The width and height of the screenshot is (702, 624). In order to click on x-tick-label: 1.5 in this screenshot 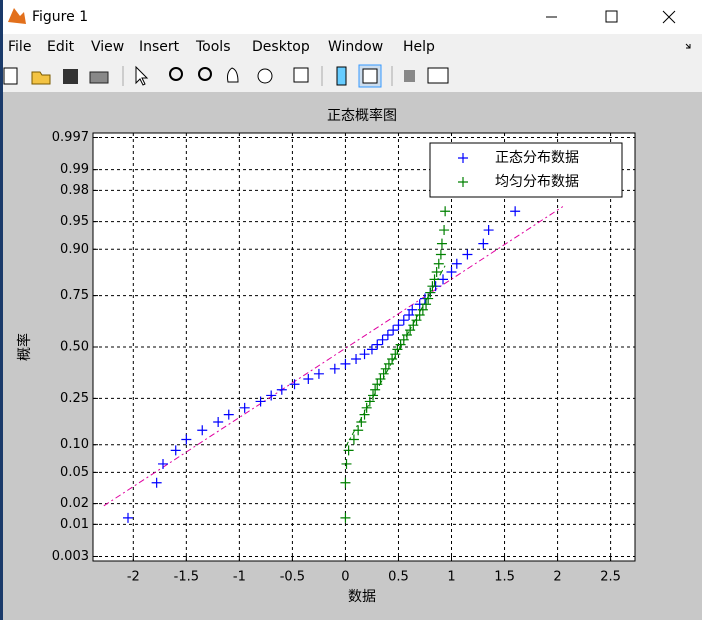, I will do `click(504, 577)`.